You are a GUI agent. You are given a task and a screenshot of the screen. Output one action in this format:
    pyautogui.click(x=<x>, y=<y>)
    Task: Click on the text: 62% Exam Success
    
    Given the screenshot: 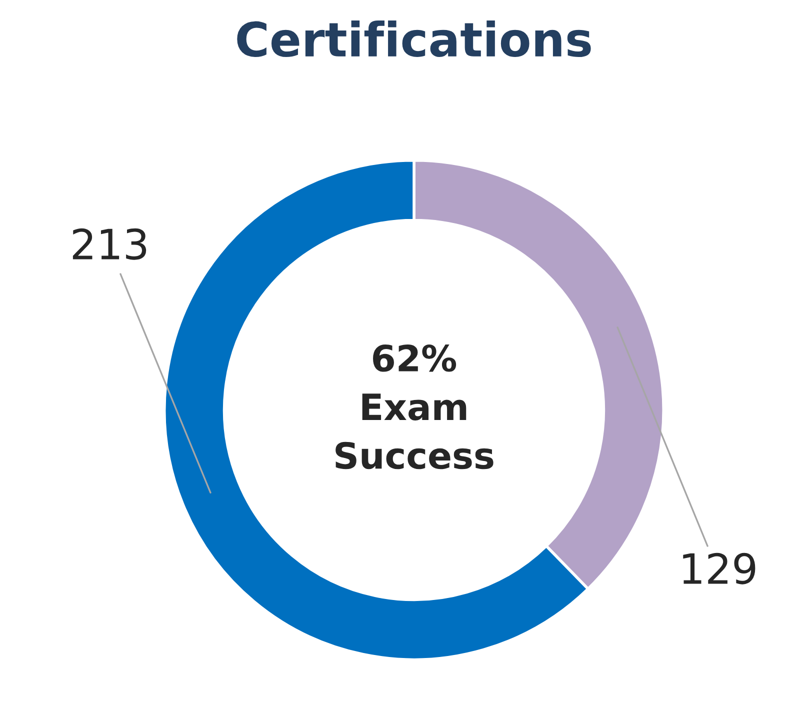 What is the action you would take?
    pyautogui.click(x=415, y=407)
    